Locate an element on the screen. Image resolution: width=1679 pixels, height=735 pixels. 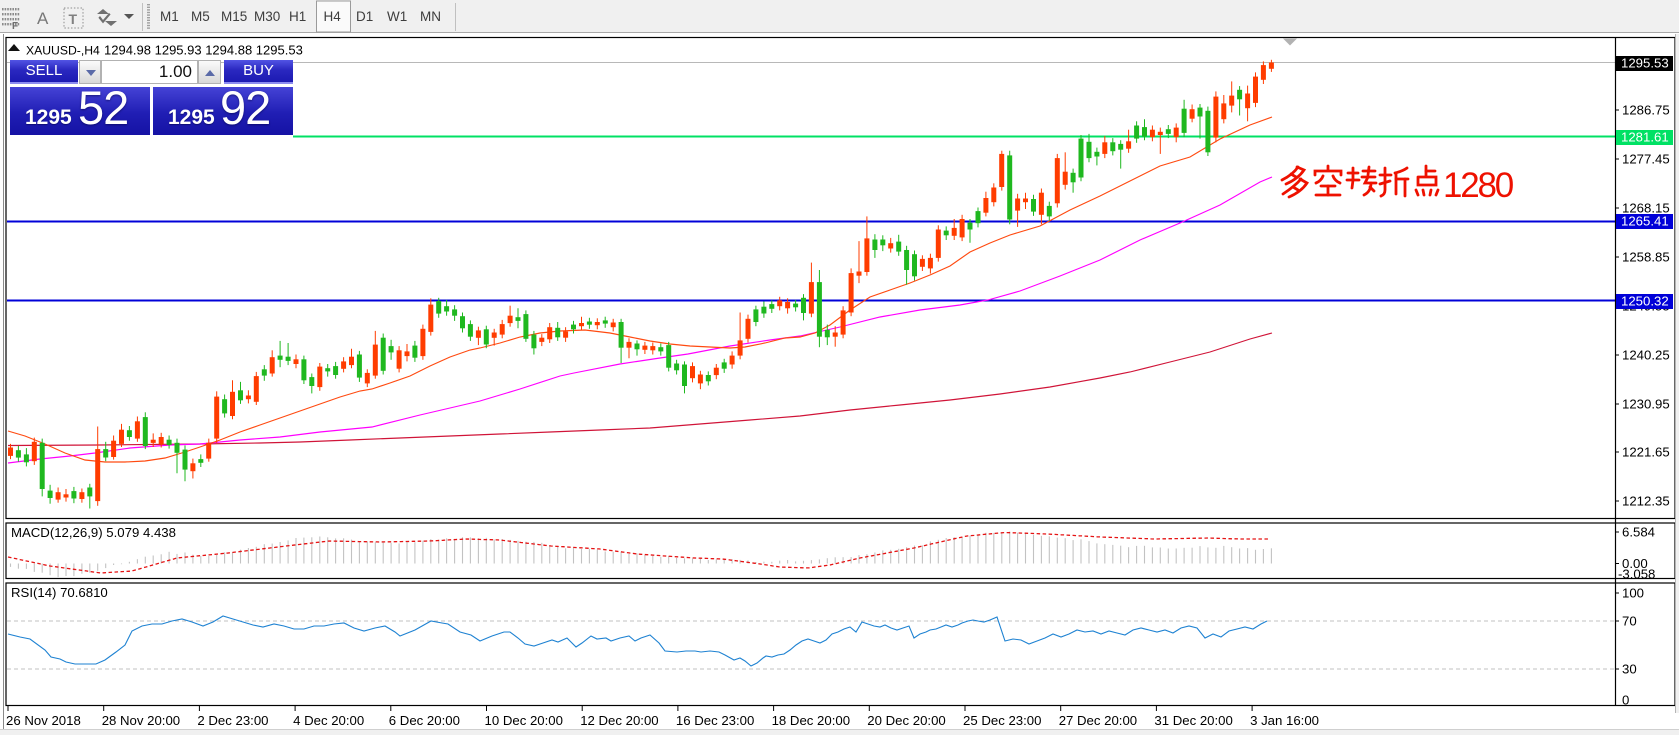
svg-text: 1281.61 is located at coordinates (1645, 137).